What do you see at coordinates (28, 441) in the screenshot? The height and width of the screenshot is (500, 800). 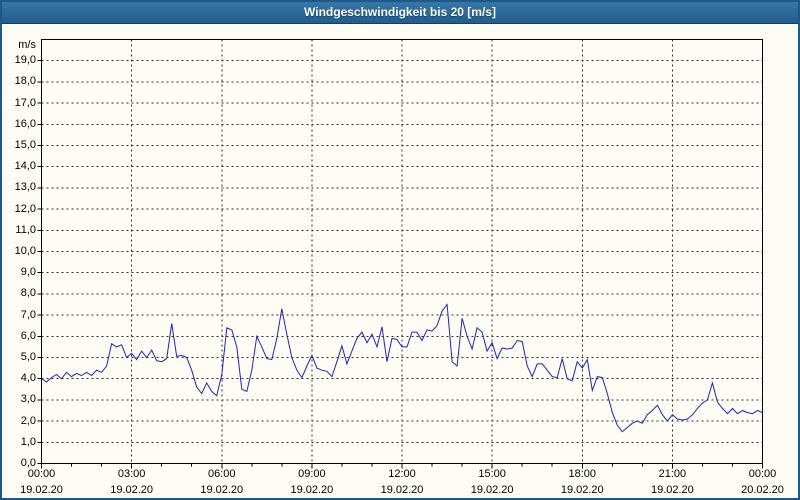 I see `y-axis-tick-label: 1,0` at bounding box center [28, 441].